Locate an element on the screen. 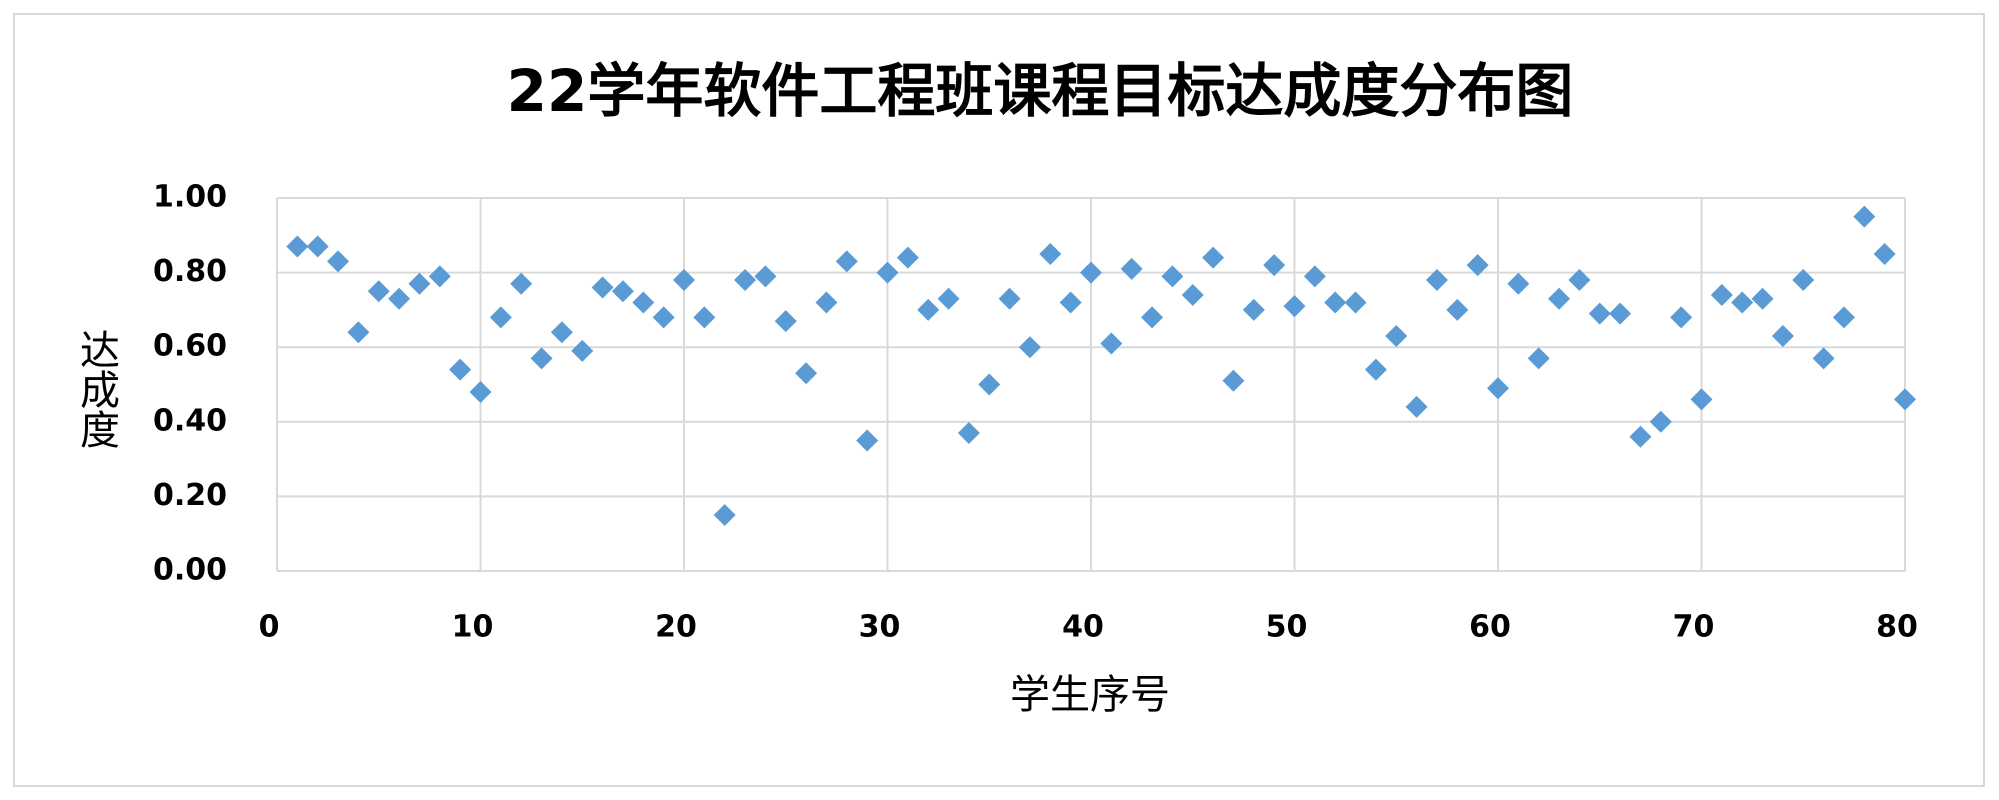 This screenshot has width=1999, height=800. y-tick-label: 0.80 is located at coordinates (190, 271).